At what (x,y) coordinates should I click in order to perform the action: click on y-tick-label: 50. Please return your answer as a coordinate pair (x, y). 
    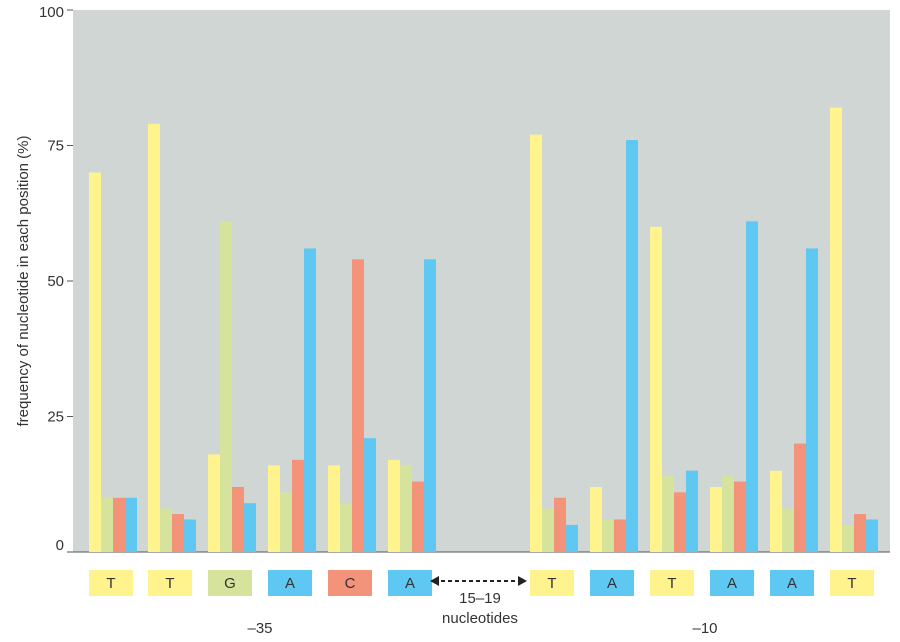
    Looking at the image, I should click on (55, 281).